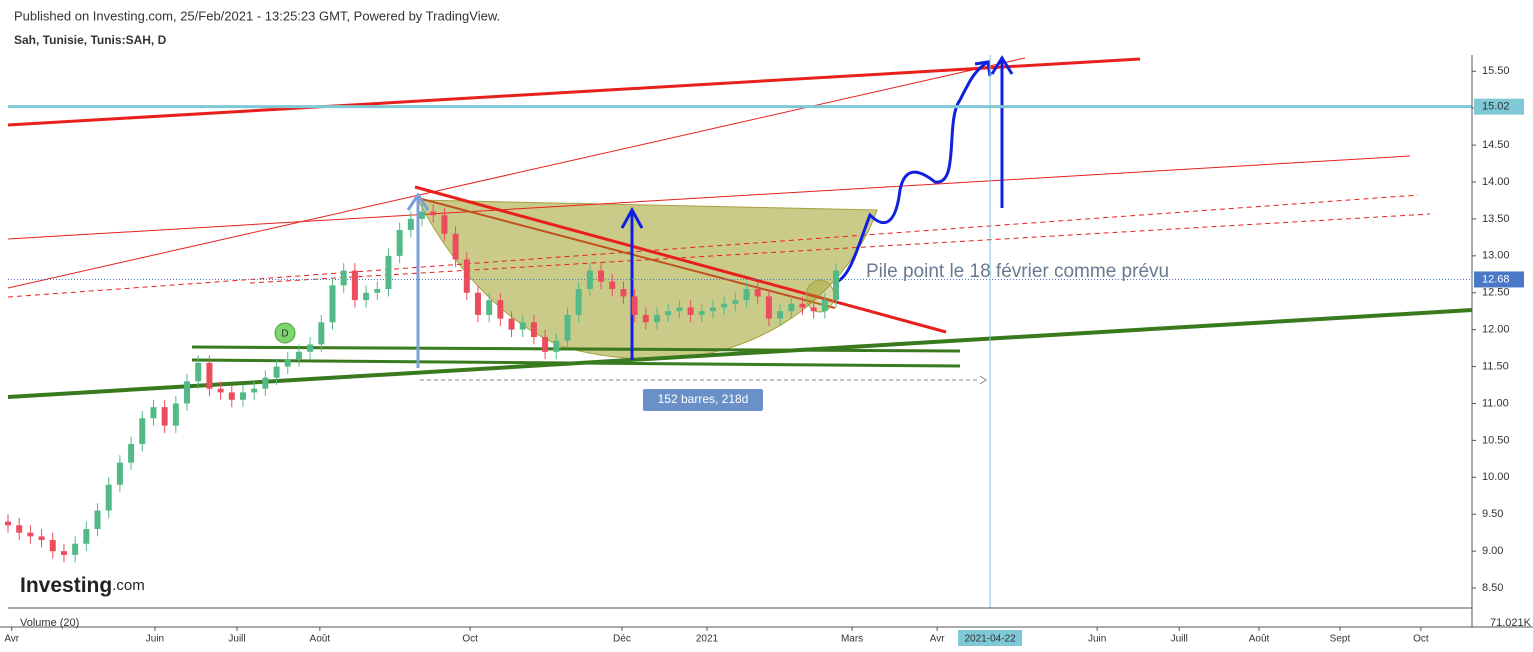 This screenshot has height=652, width=1533. Describe the element at coordinates (1496, 145) in the screenshot. I see `y-tick-label: 14.50` at that location.